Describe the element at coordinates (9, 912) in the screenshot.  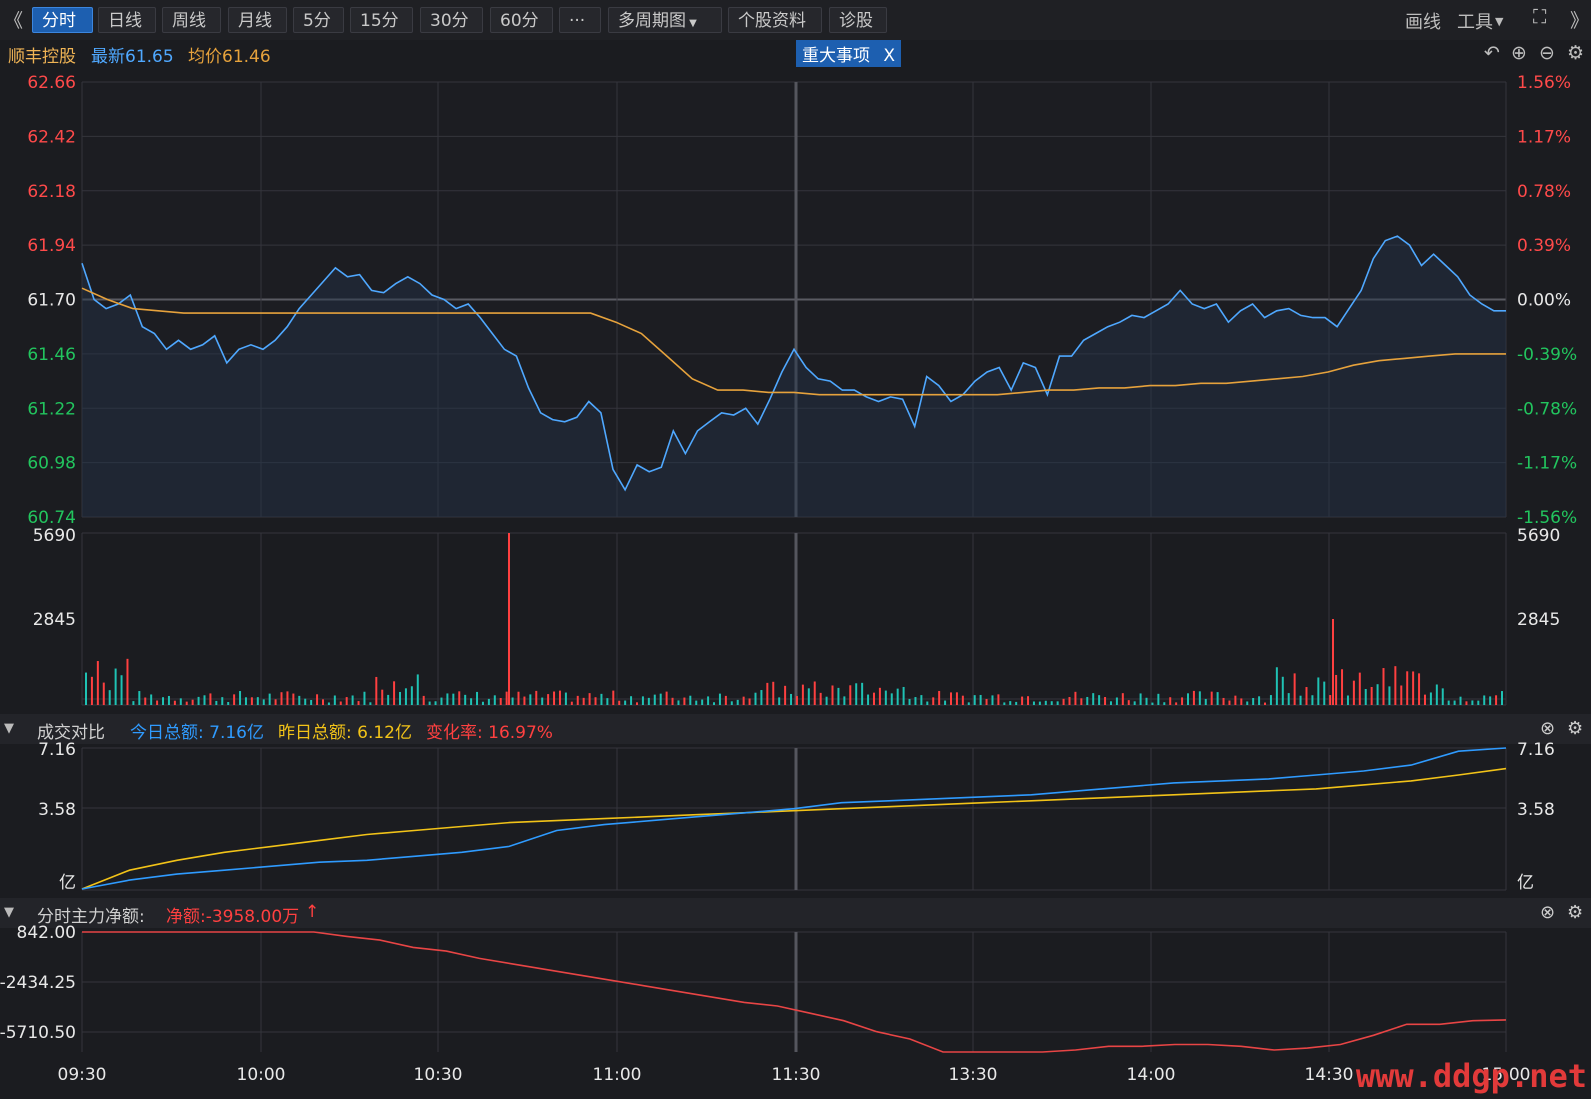
I see `net-collapse-icon: ▼` at that location.